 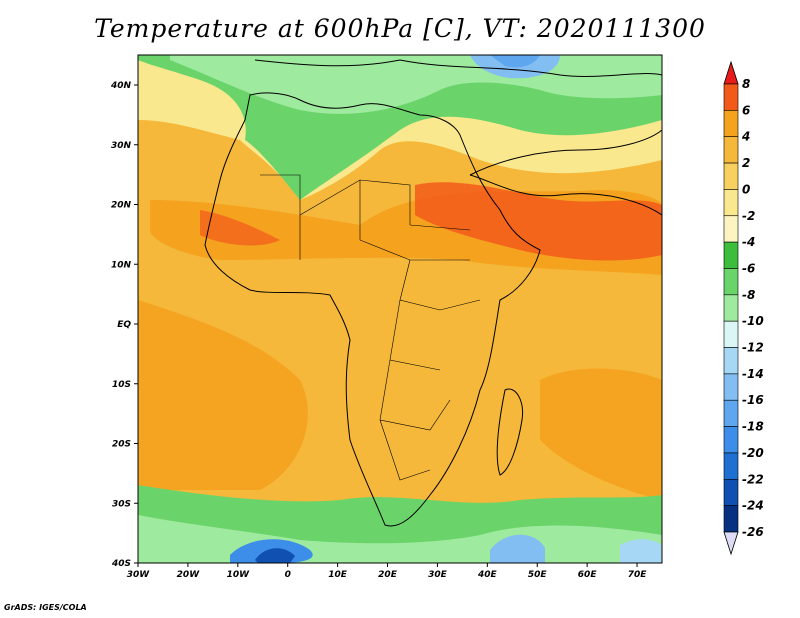 I want to click on field-south-coldest, so click(x=275, y=555).